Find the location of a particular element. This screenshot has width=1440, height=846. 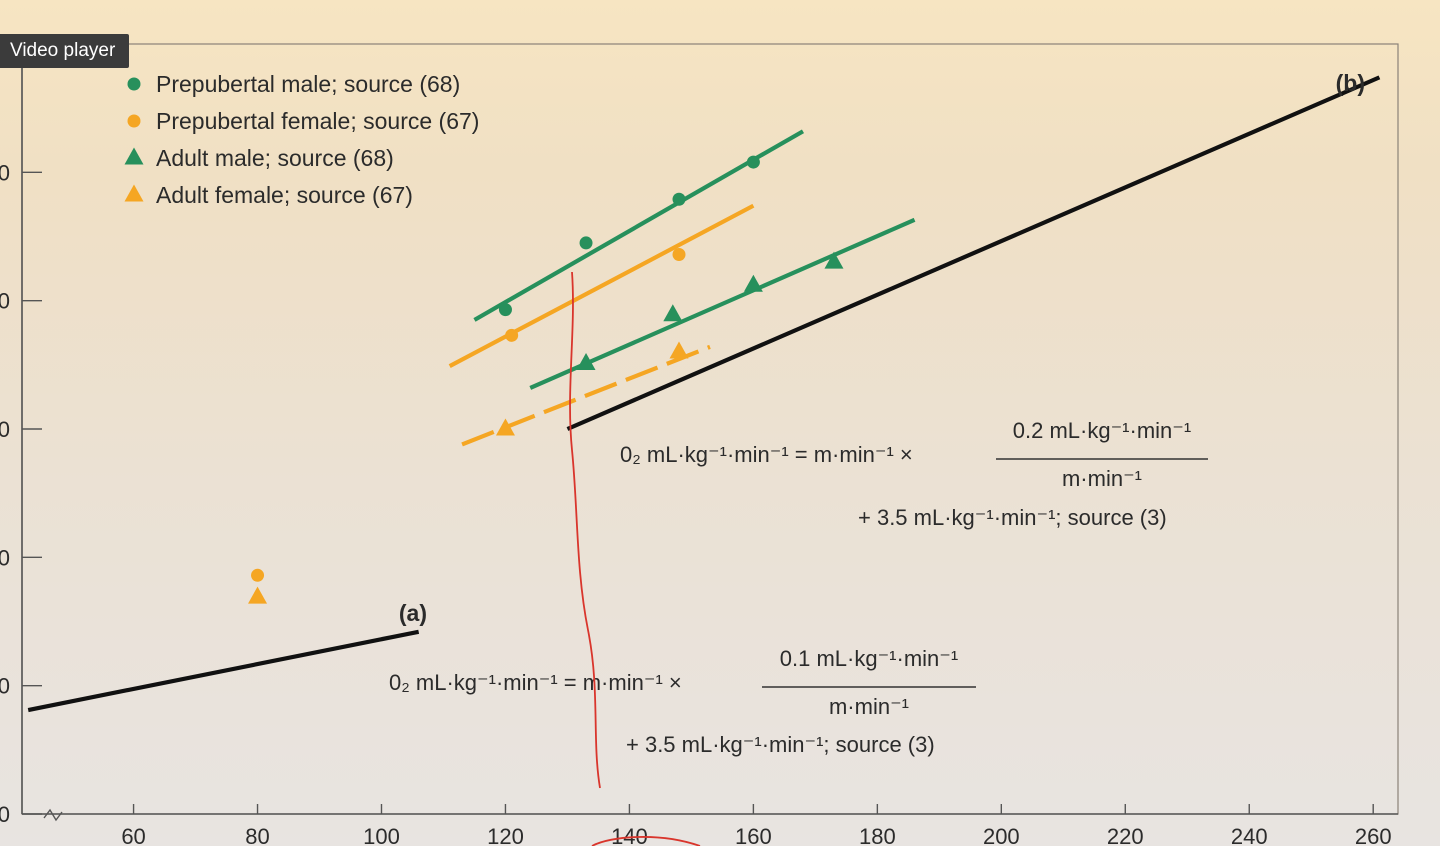

x-tick-label: 60 is located at coordinates (133, 835).